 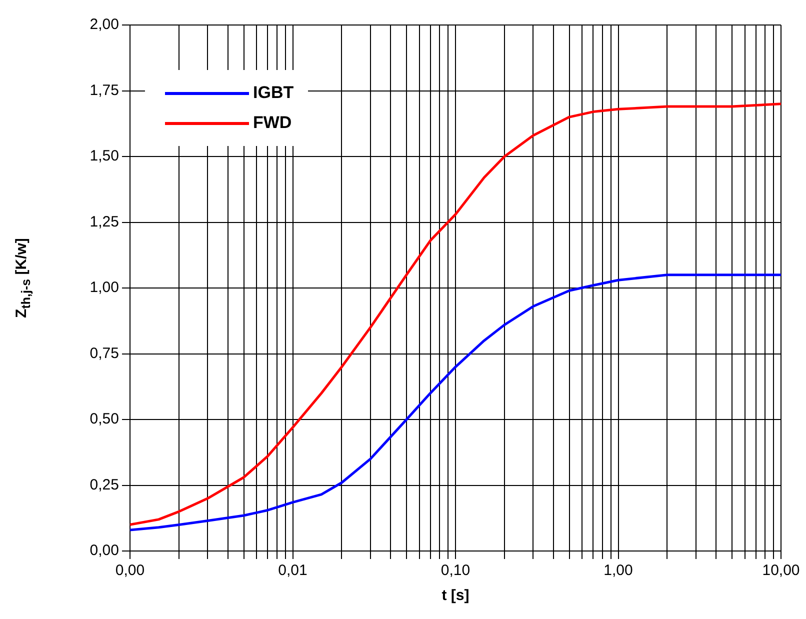 I want to click on x-tick-label: 1,00, so click(x=618, y=571).